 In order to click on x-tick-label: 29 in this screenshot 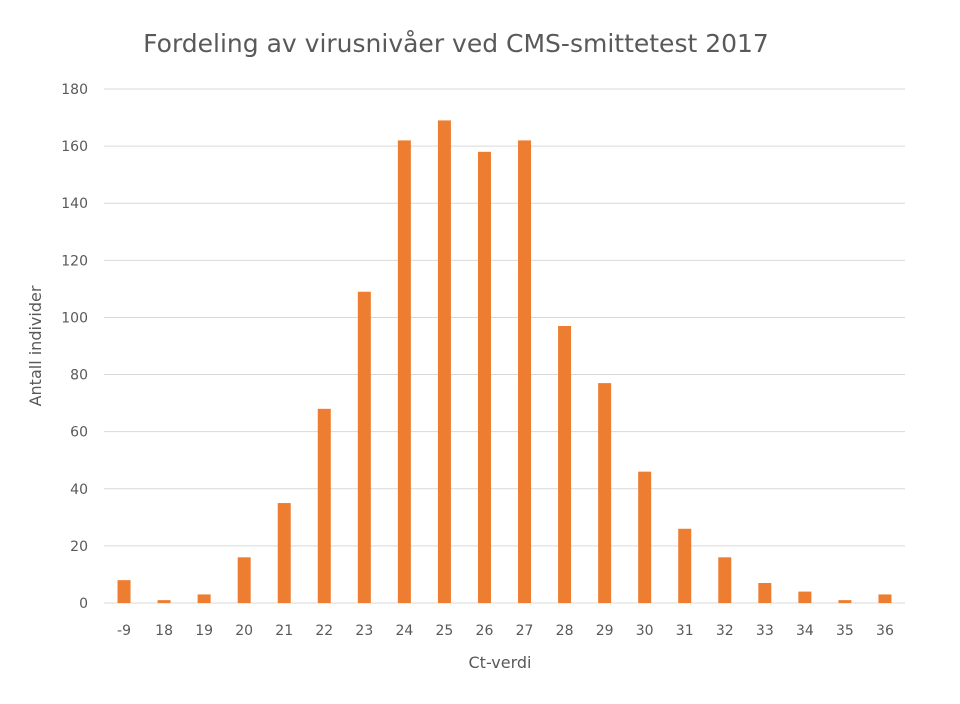, I will do `click(605, 631)`.